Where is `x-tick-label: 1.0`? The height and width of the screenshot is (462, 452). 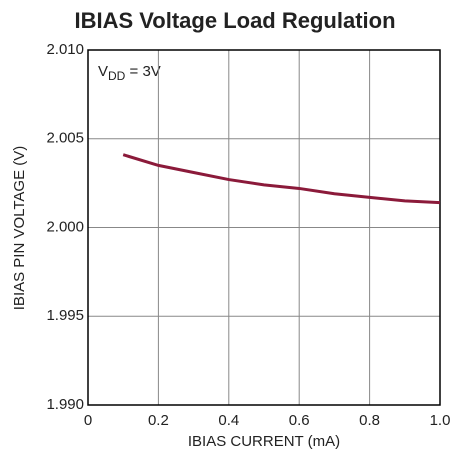
x-tick-label: 1.0 is located at coordinates (440, 420).